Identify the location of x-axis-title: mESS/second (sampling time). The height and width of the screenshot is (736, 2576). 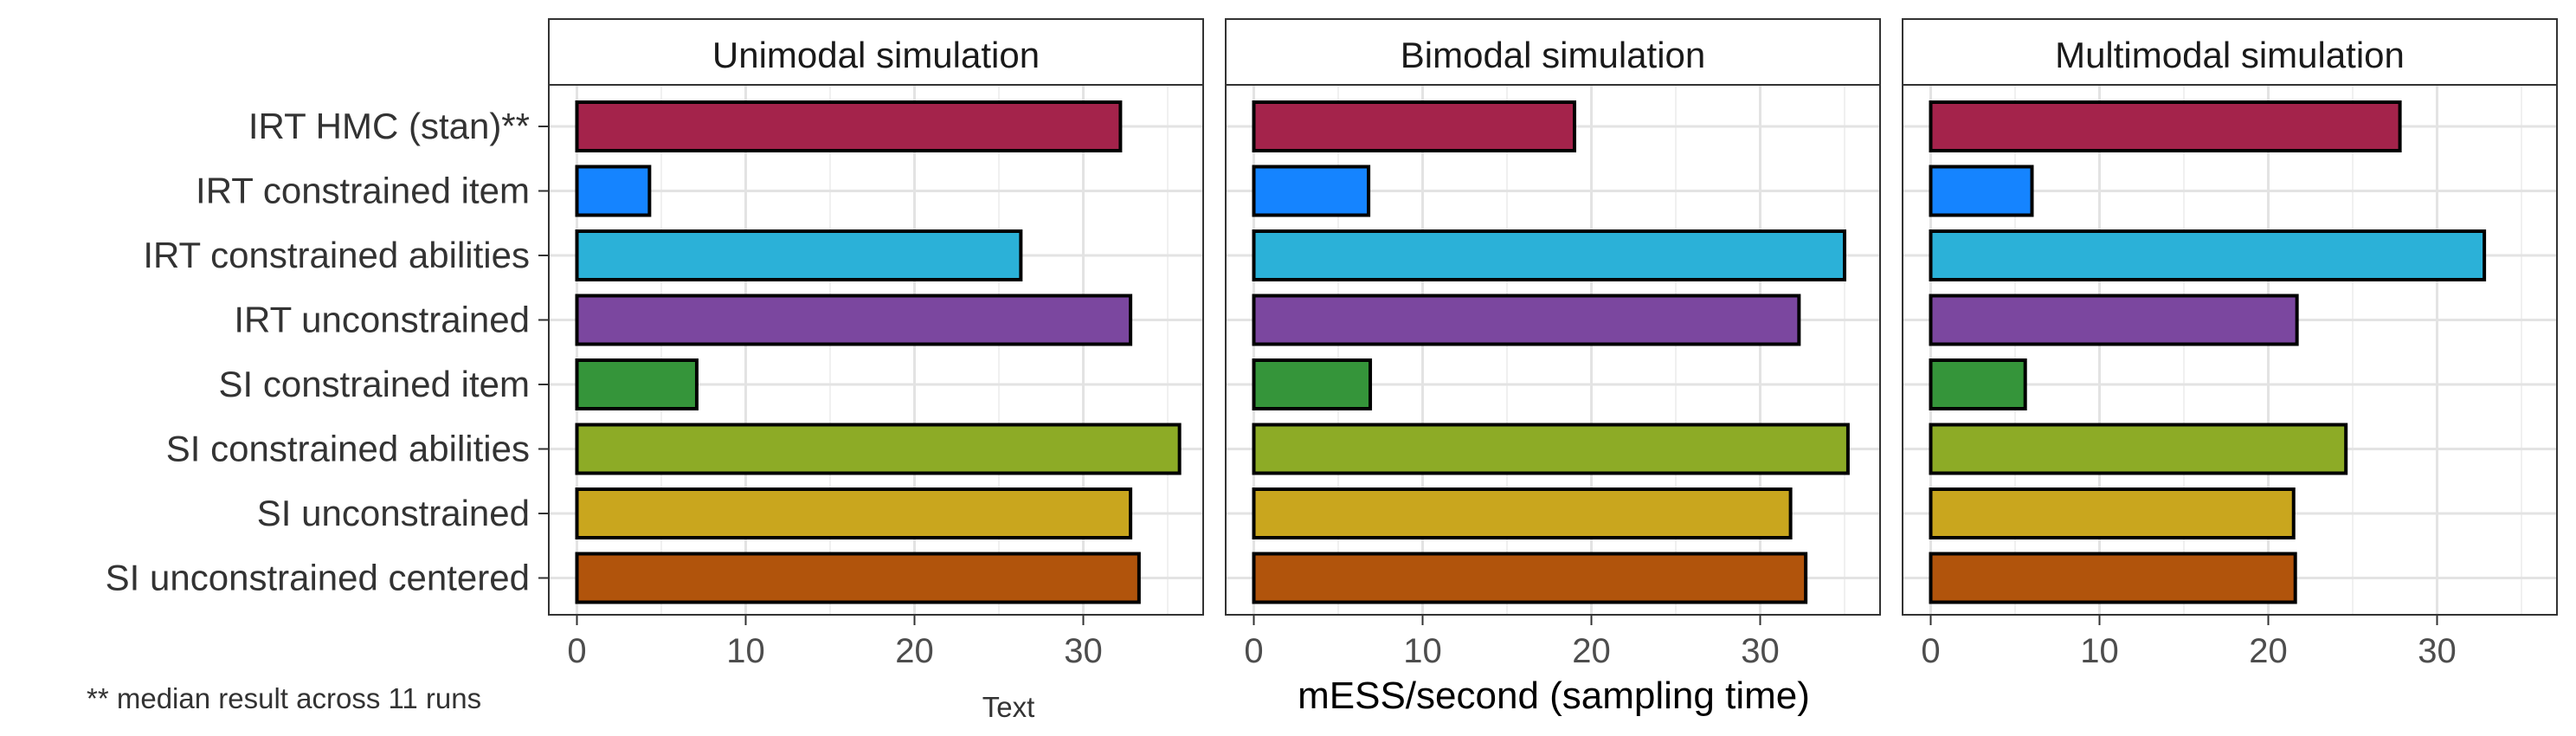
(1554, 696).